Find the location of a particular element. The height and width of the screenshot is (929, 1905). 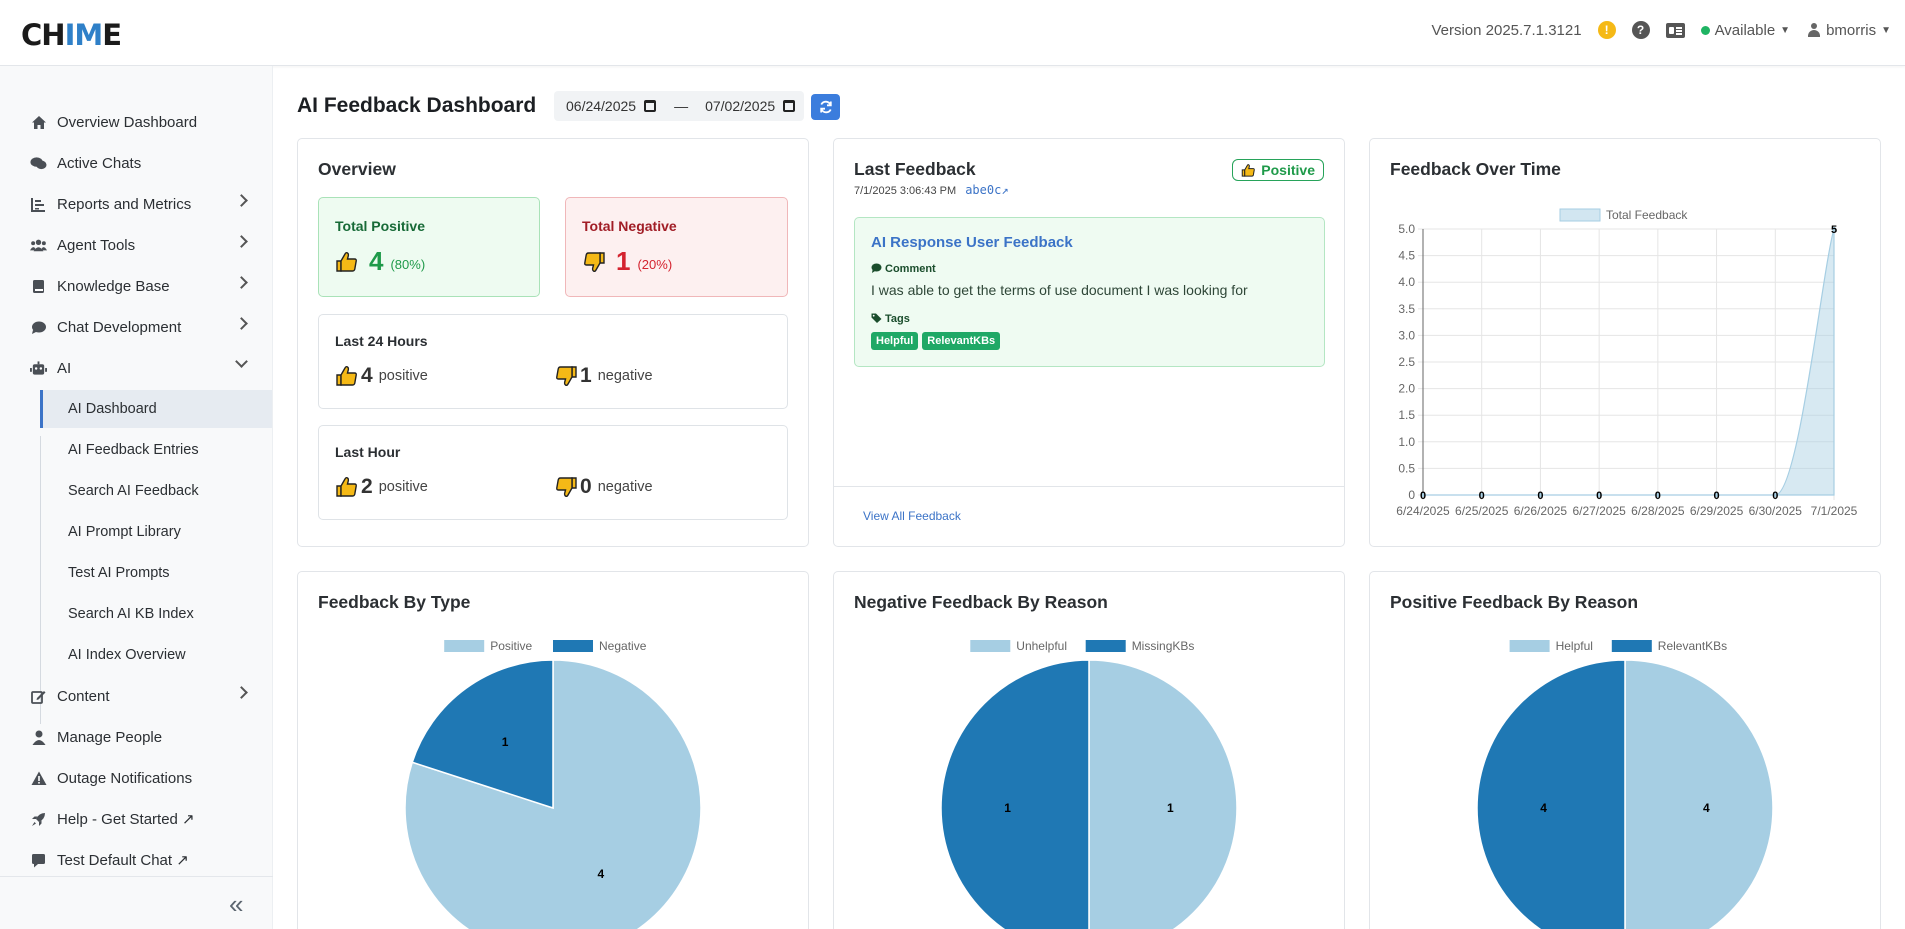

data-label: 5 is located at coordinates (1834, 230).